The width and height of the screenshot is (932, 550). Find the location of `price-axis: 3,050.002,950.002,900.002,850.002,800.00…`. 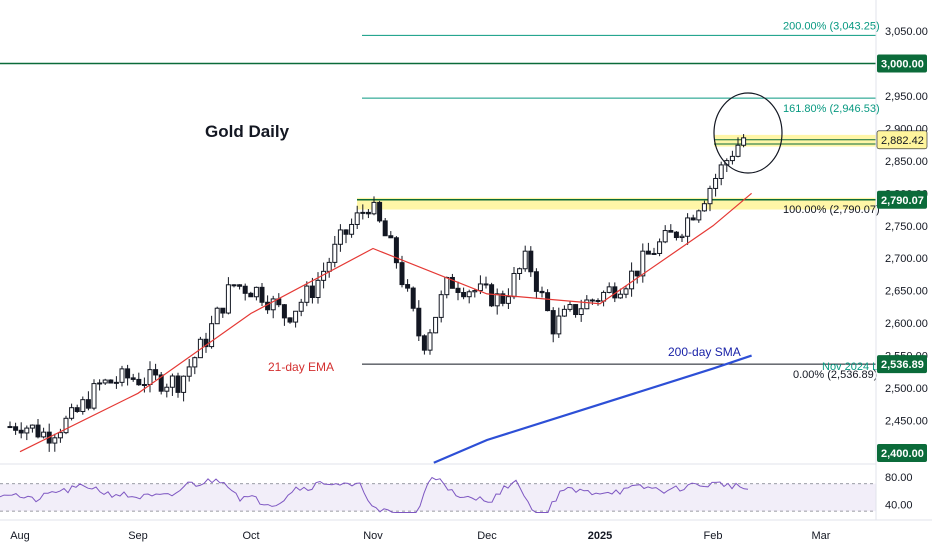

price-axis: 3,050.002,950.002,900.002,850.002,800.00… is located at coordinates (906, 227).